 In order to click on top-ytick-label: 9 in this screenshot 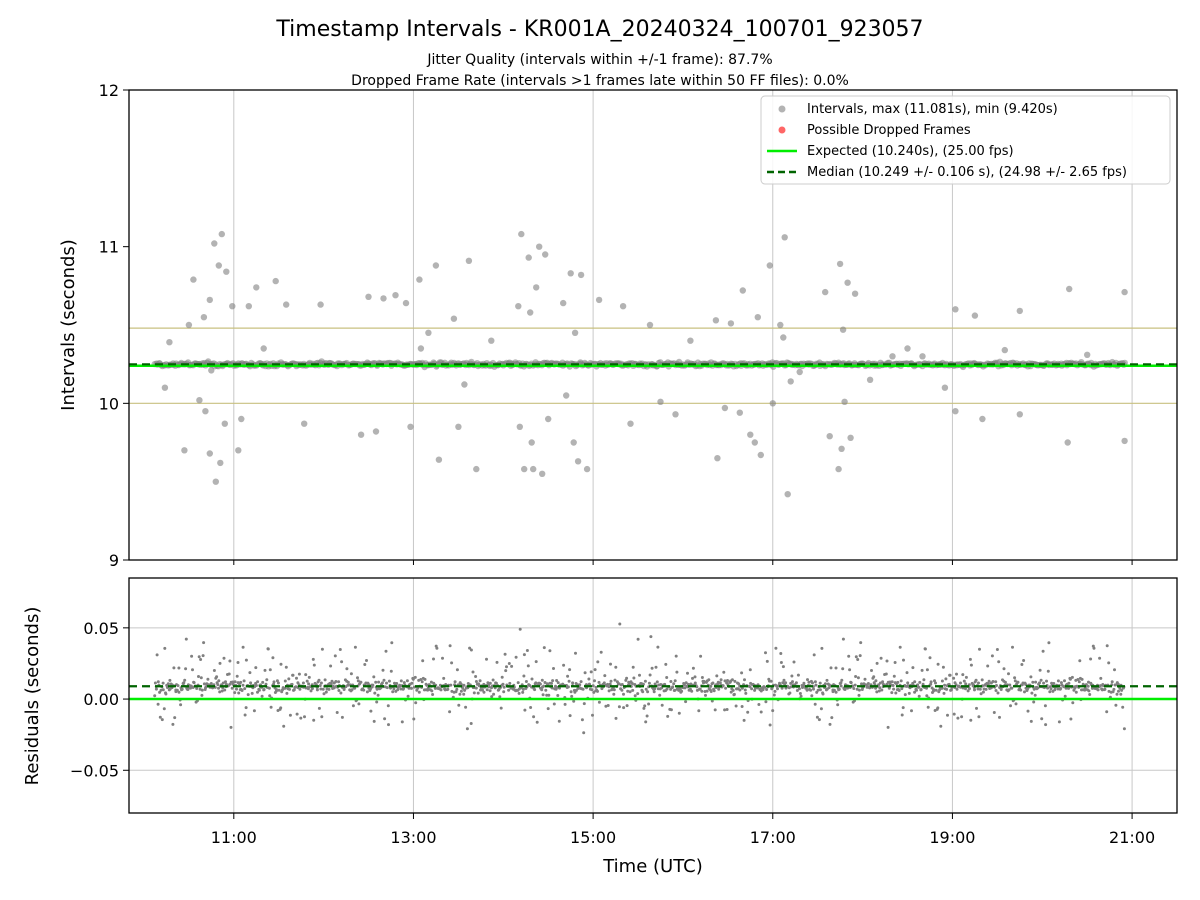, I will do `click(114, 560)`.